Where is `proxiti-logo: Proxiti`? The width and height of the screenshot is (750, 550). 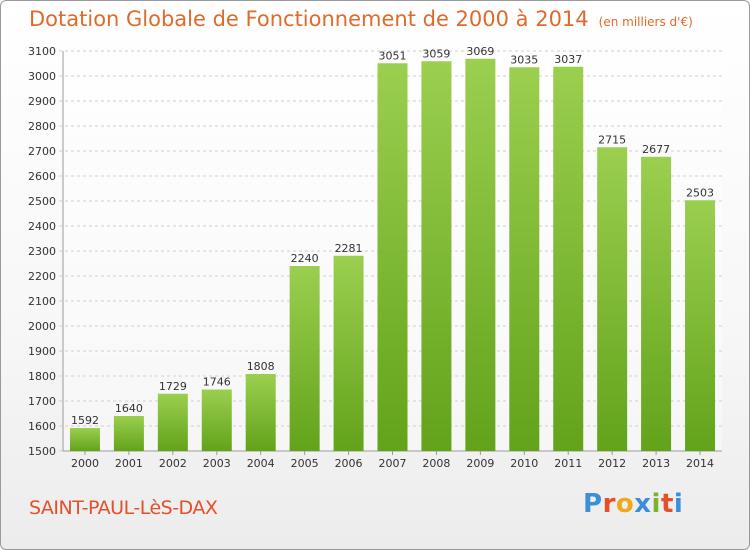 proxiti-logo: Proxiti is located at coordinates (633, 504).